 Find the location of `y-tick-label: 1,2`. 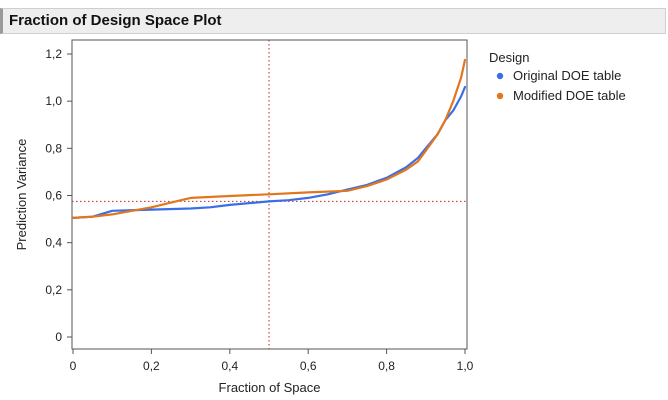

y-tick-label: 1,2 is located at coordinates (53, 54).